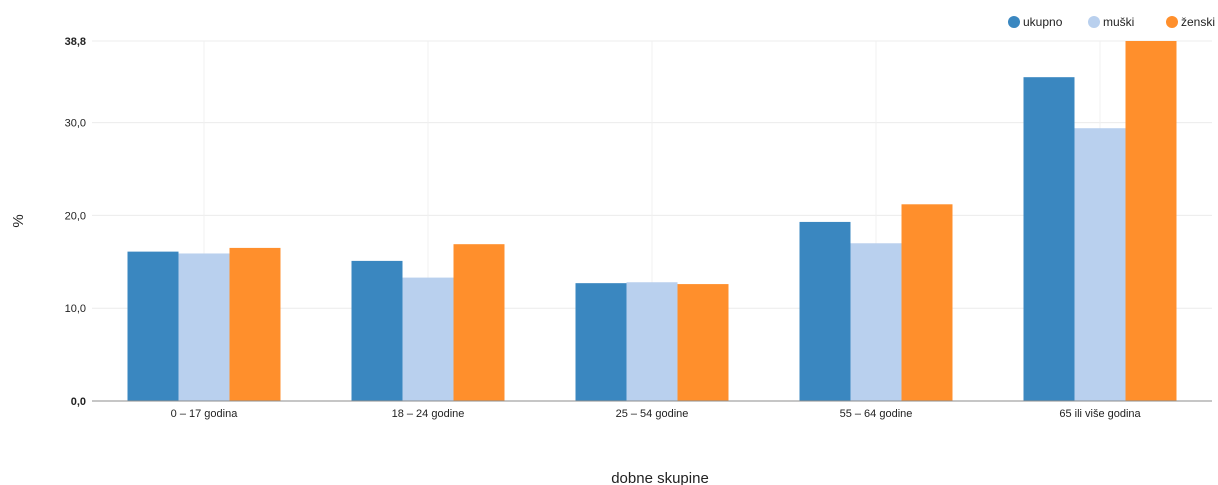 The height and width of the screenshot is (485, 1218). I want to click on legend-item: muški, so click(1111, 22).